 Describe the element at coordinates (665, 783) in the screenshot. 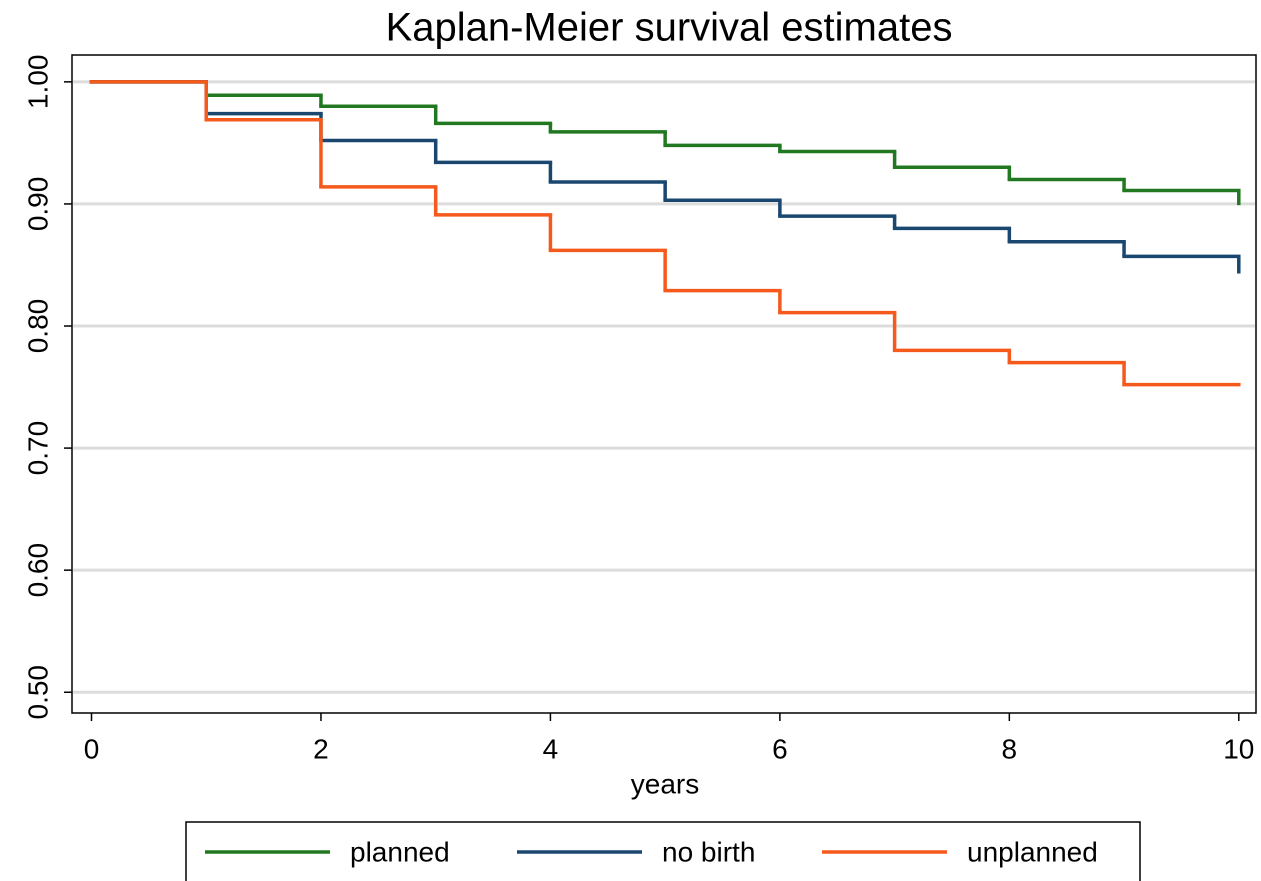

I see `x-axis-label: years` at that location.